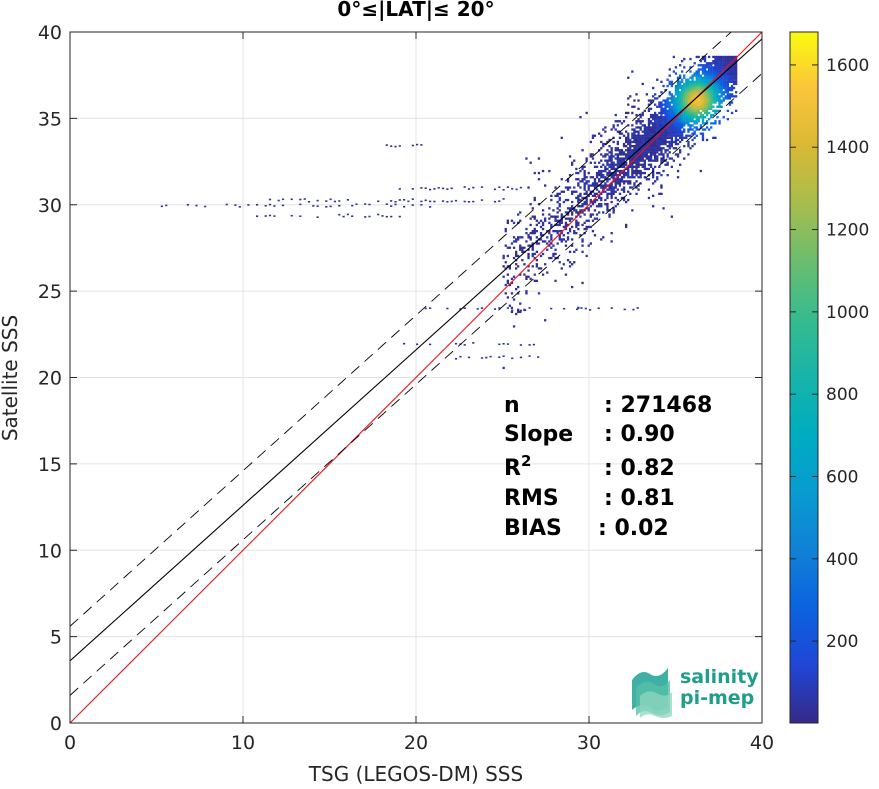  I want to click on stat-label: BIAS, so click(533, 528).